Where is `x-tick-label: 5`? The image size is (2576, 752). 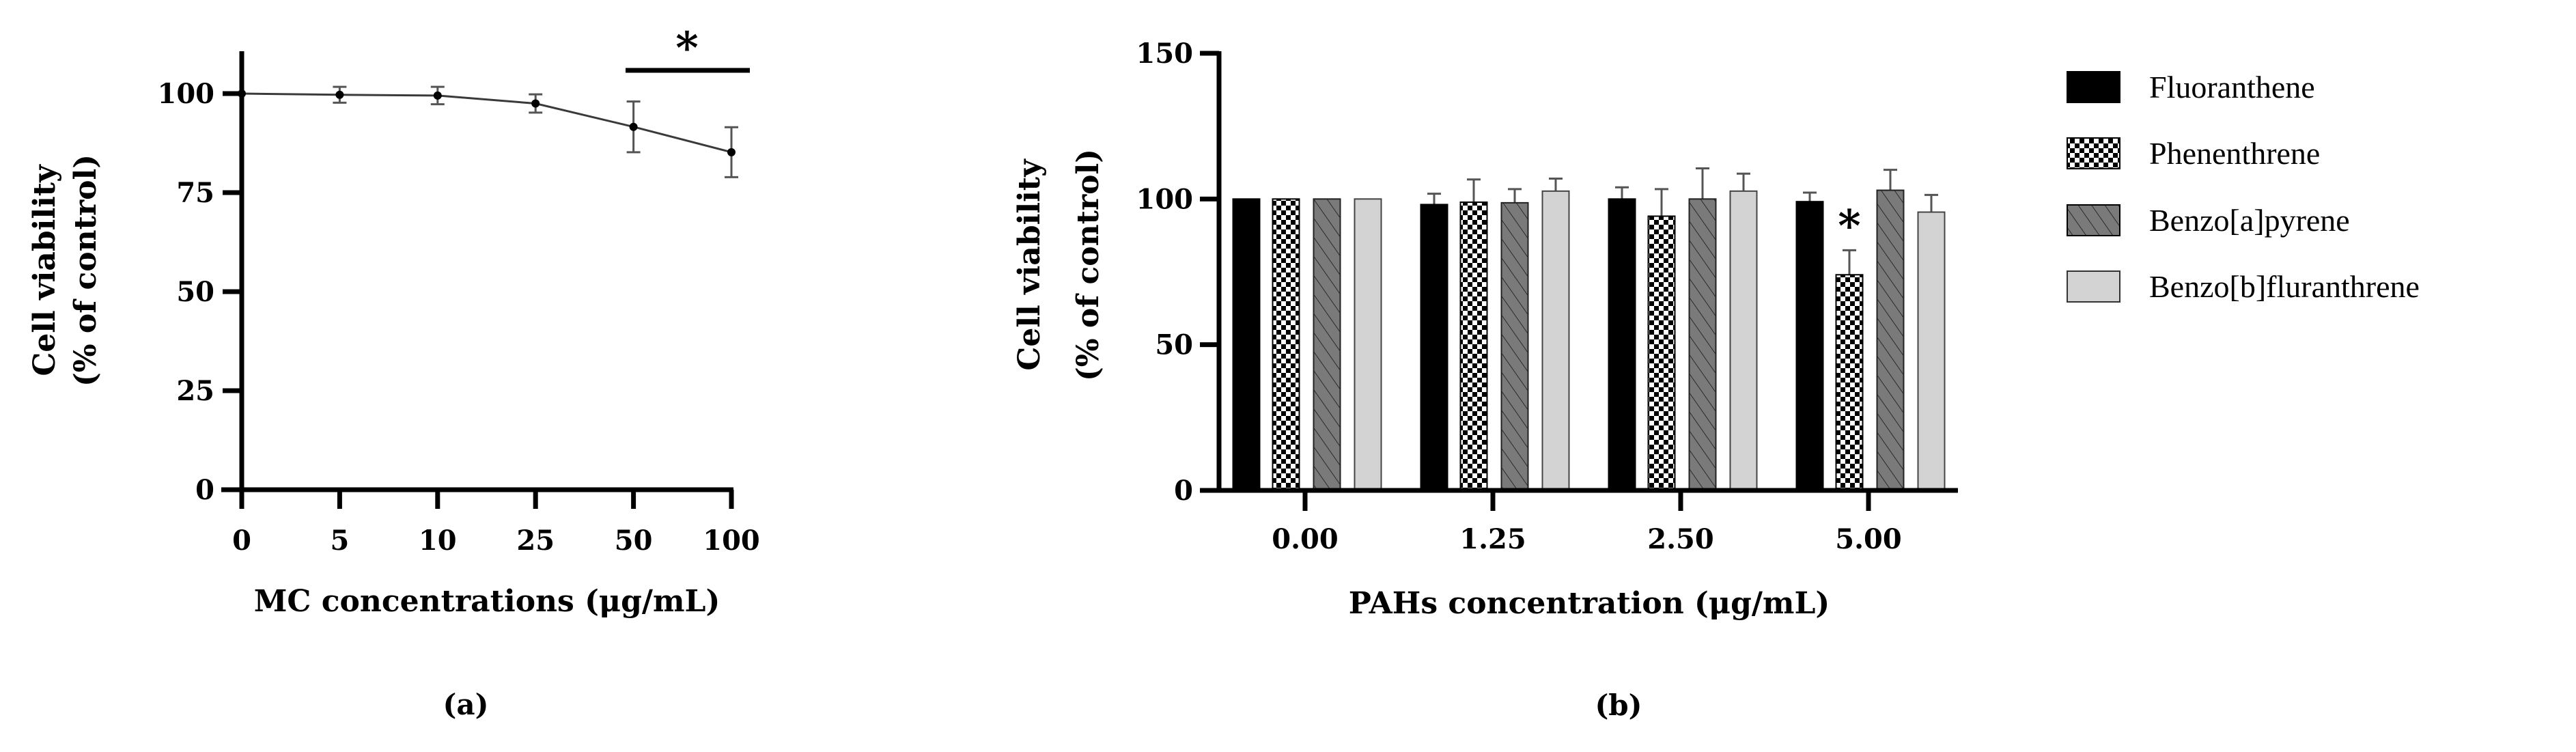 x-tick-label: 5 is located at coordinates (339, 541).